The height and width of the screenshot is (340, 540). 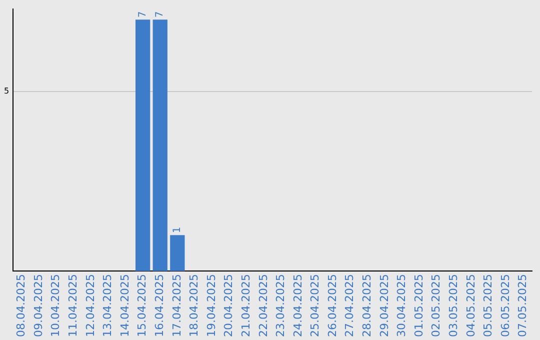 What do you see at coordinates (263, 306) in the screenshot?
I see `x-tick-label: 22.04.2025` at bounding box center [263, 306].